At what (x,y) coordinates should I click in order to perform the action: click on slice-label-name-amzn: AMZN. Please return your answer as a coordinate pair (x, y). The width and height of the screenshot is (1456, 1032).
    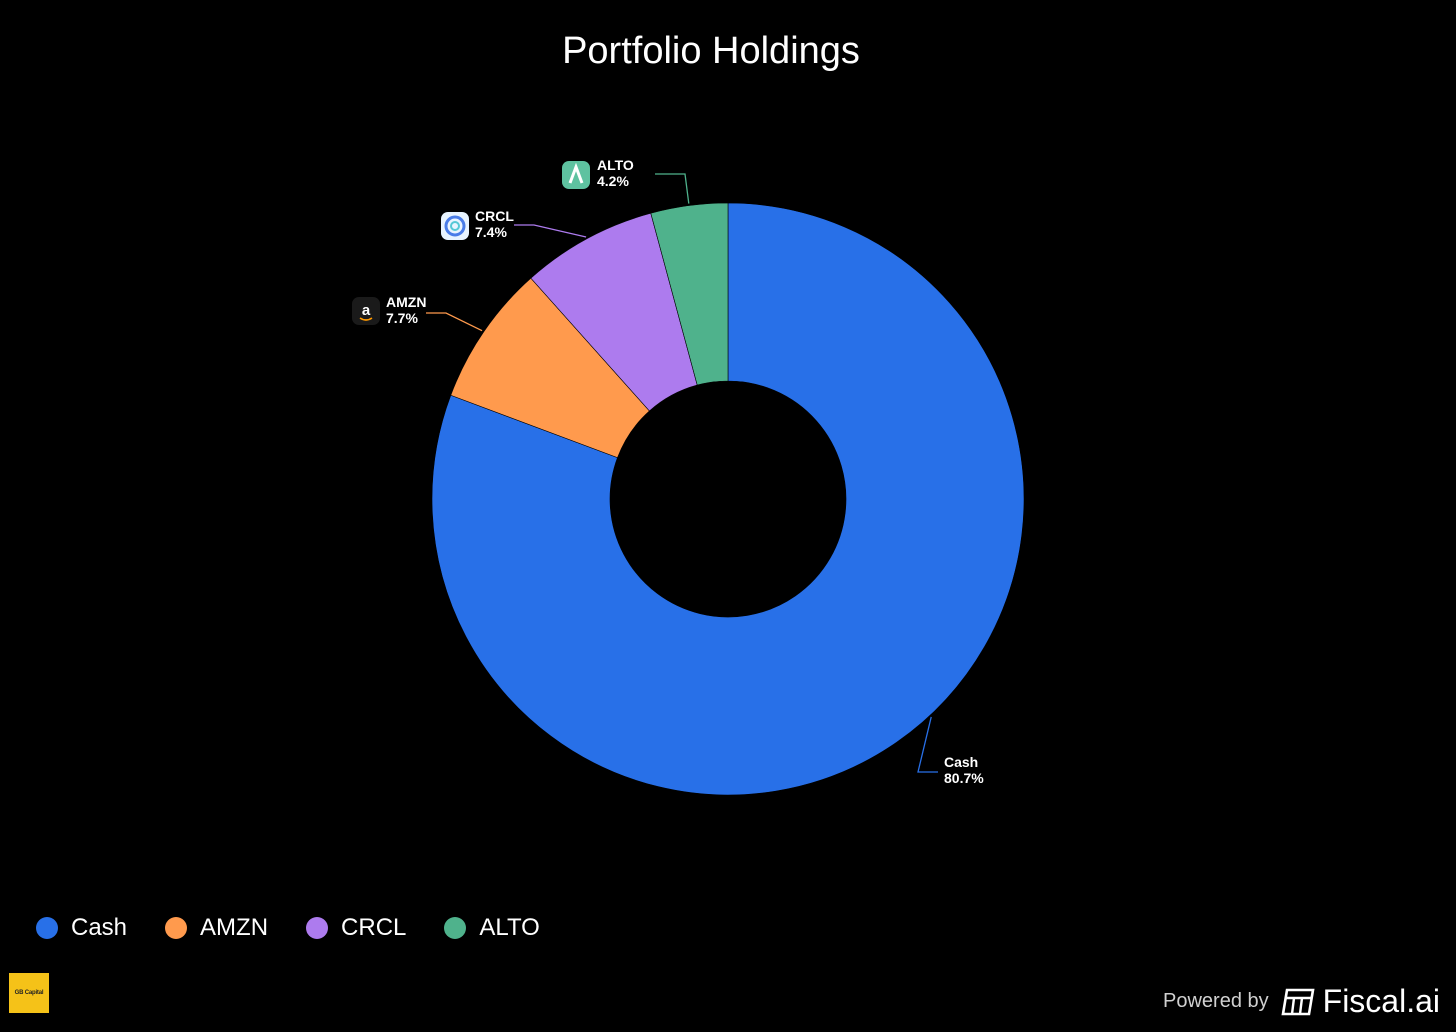
    Looking at the image, I should click on (406, 302).